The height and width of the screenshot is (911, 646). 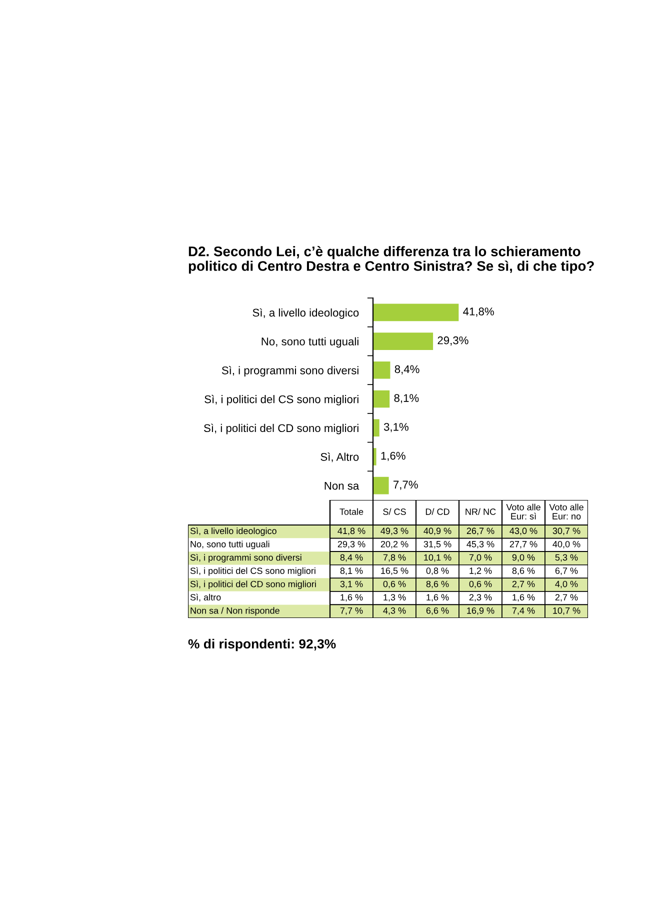 What do you see at coordinates (438, 558) in the screenshot?
I see `data-label: 10,1 %` at bounding box center [438, 558].